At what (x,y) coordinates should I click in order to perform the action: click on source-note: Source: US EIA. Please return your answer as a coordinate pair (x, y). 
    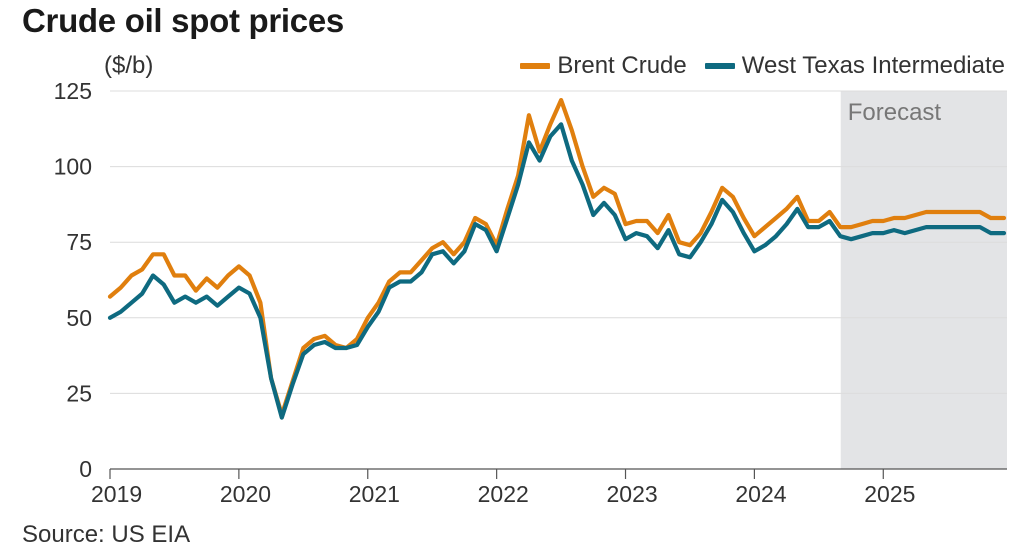
    Looking at the image, I should click on (106, 534).